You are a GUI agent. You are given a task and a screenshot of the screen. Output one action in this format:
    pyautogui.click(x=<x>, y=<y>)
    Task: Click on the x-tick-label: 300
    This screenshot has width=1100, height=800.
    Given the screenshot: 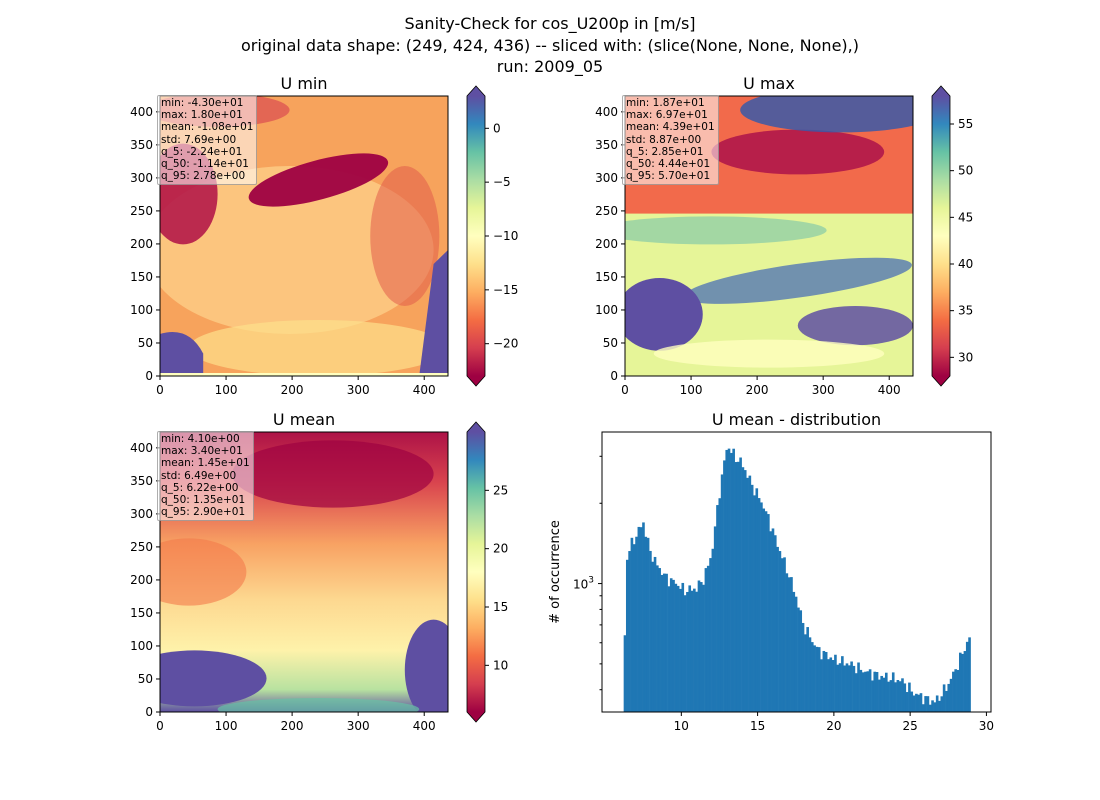 What is the action you would take?
    pyautogui.click(x=358, y=726)
    